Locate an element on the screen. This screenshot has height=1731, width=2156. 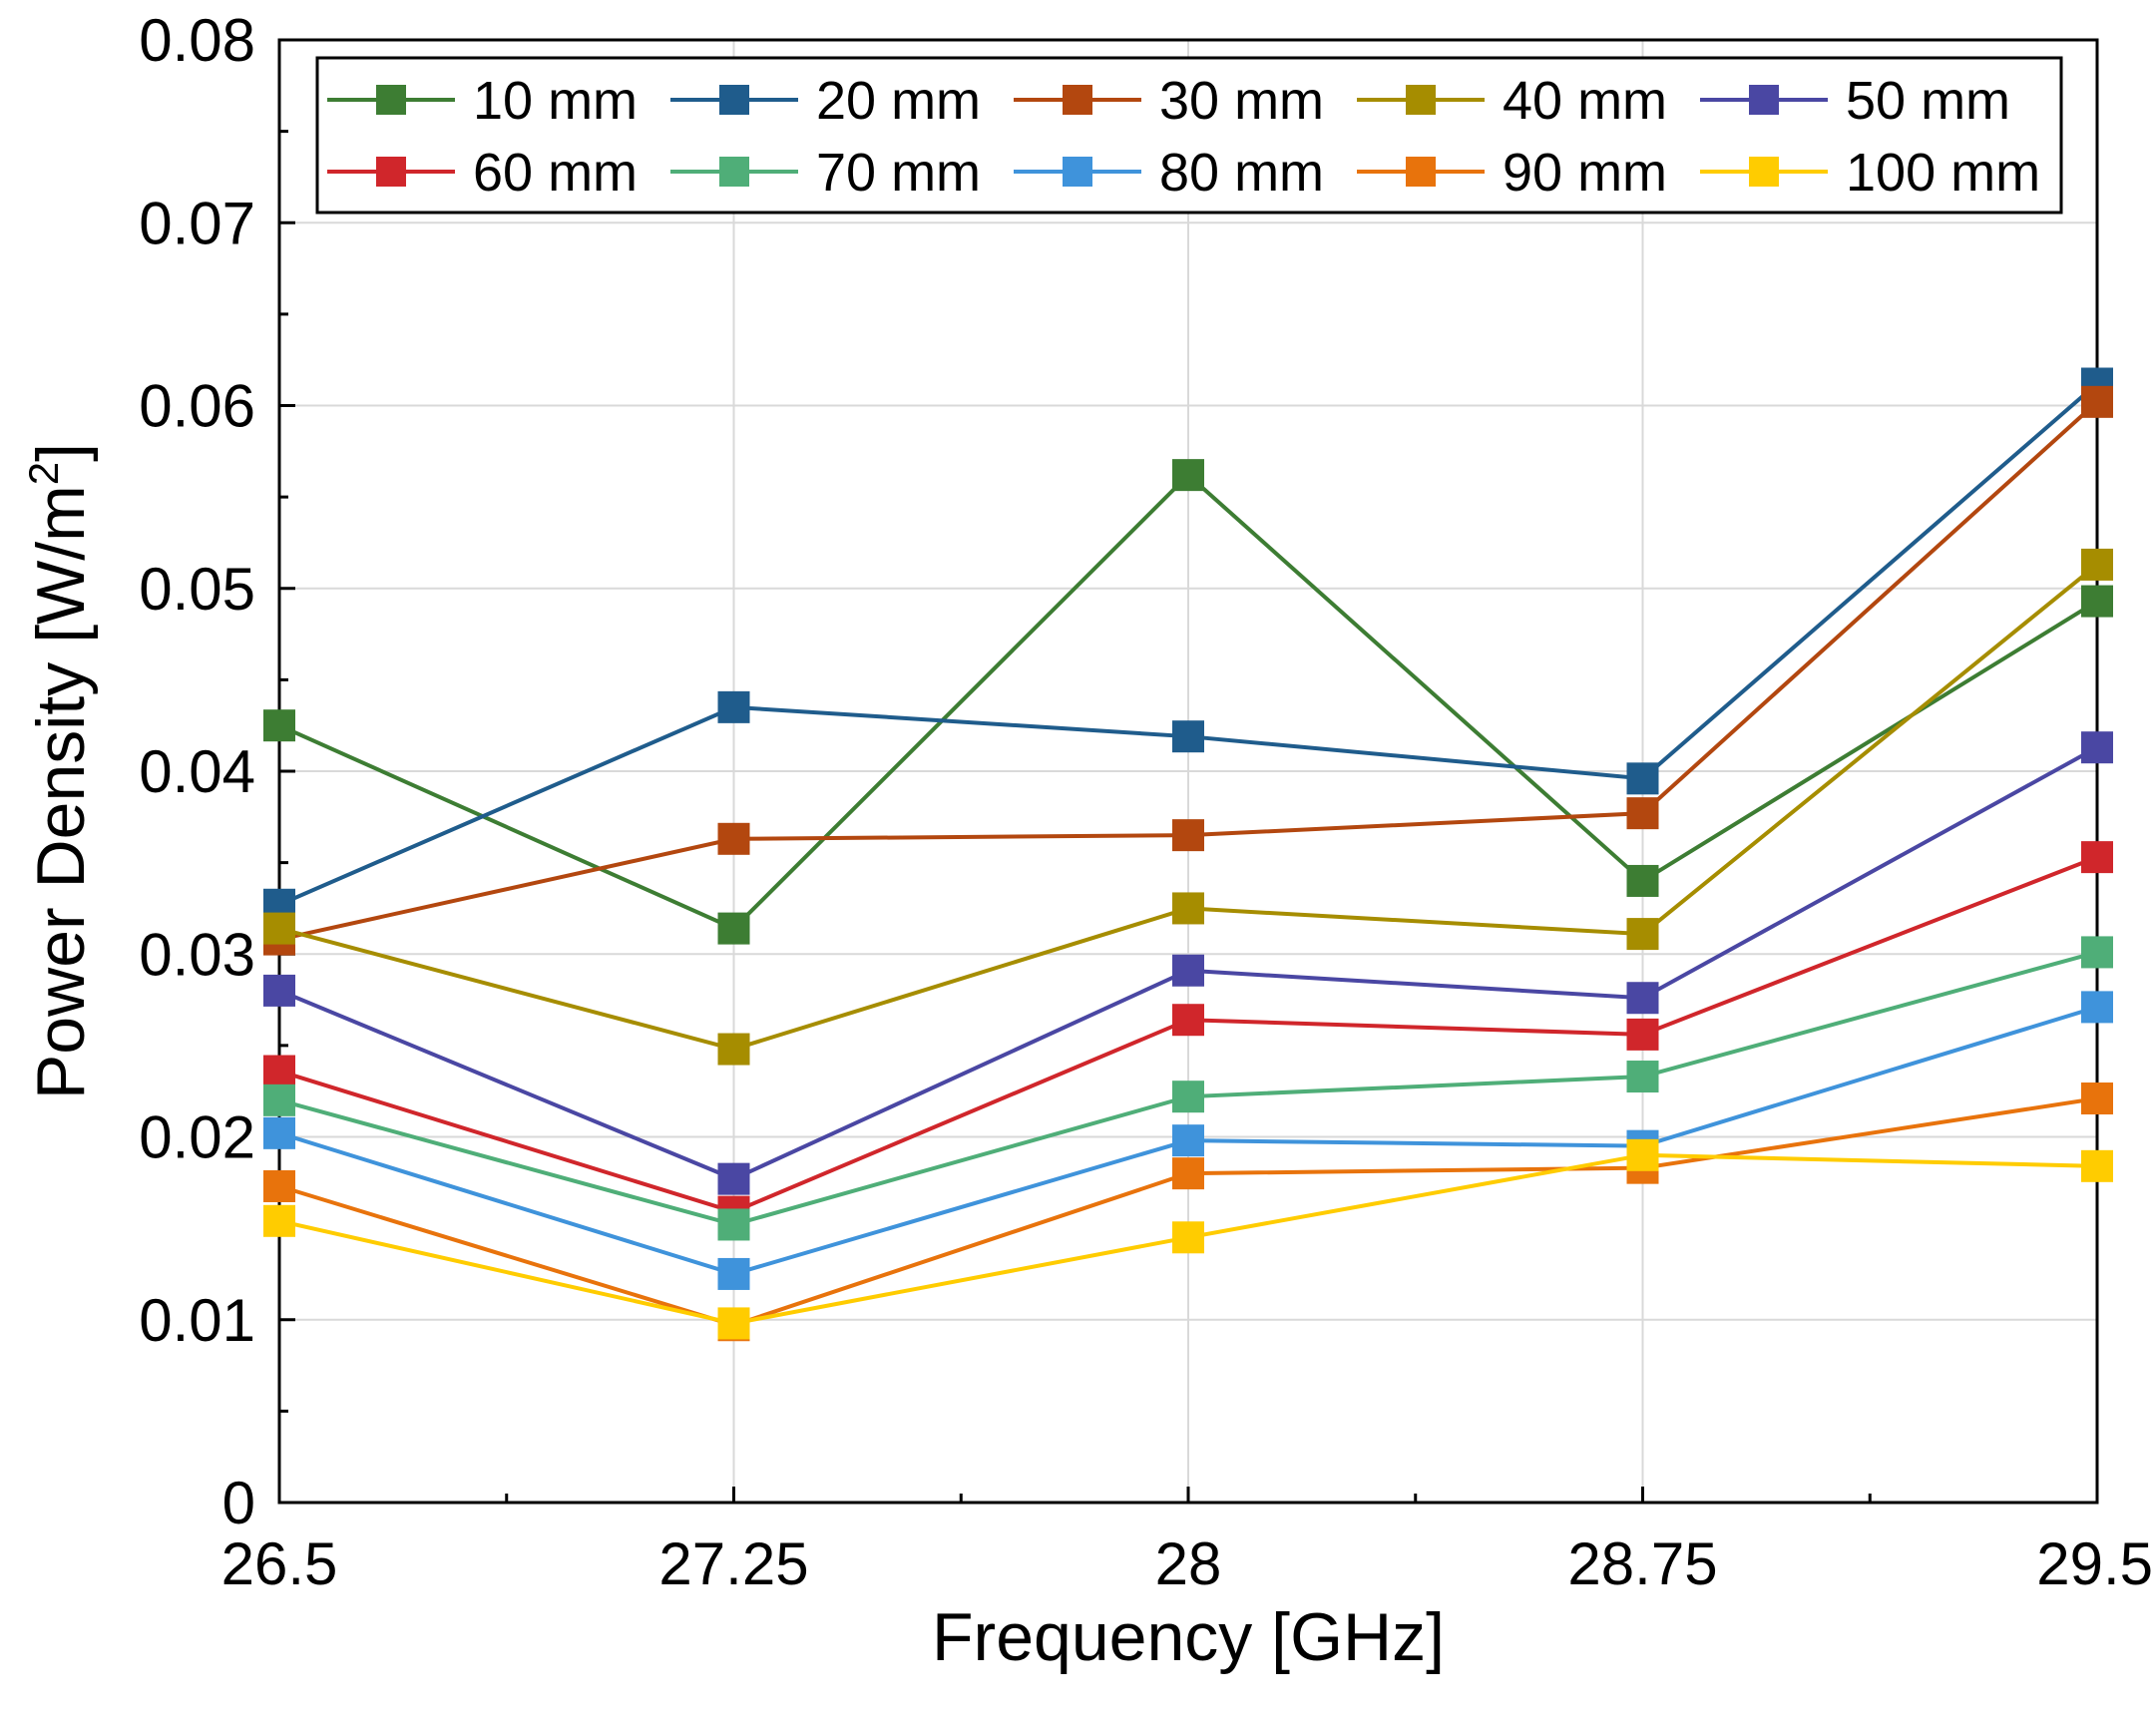
legend-label: 20 mm is located at coordinates (898, 101).